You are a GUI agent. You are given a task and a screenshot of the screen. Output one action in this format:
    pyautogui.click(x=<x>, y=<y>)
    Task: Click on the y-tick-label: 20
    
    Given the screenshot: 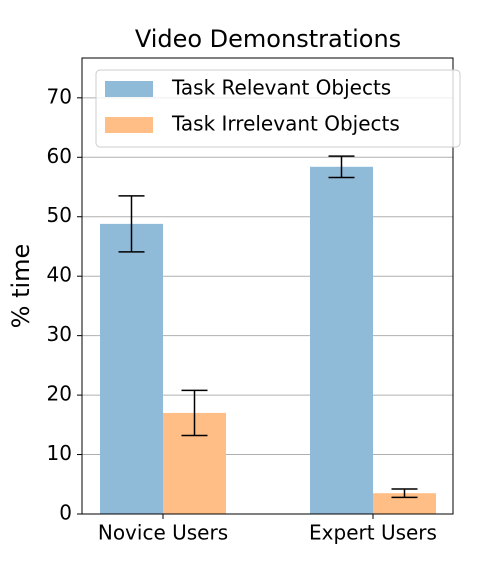 What is the action you would take?
    pyautogui.click(x=59, y=394)
    